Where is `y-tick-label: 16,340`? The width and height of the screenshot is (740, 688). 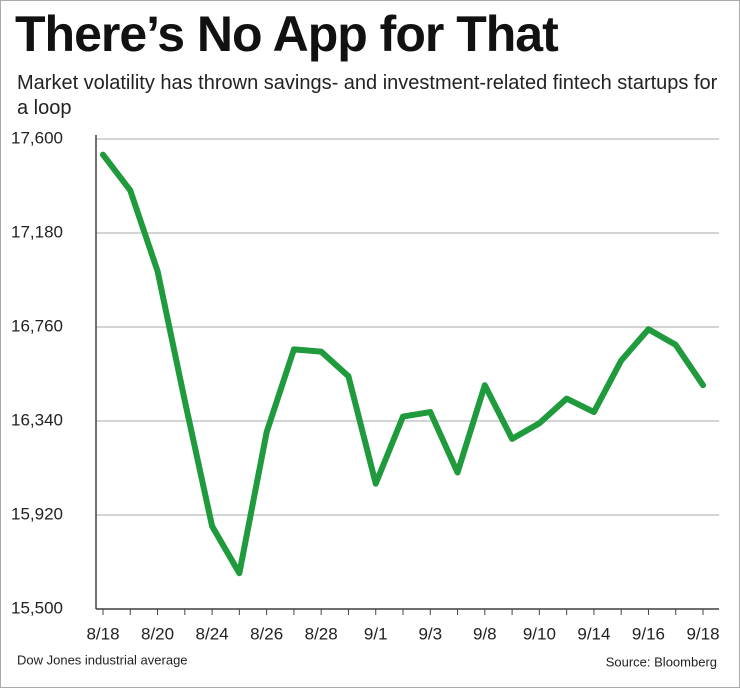
y-tick-label: 16,340 is located at coordinates (37, 419).